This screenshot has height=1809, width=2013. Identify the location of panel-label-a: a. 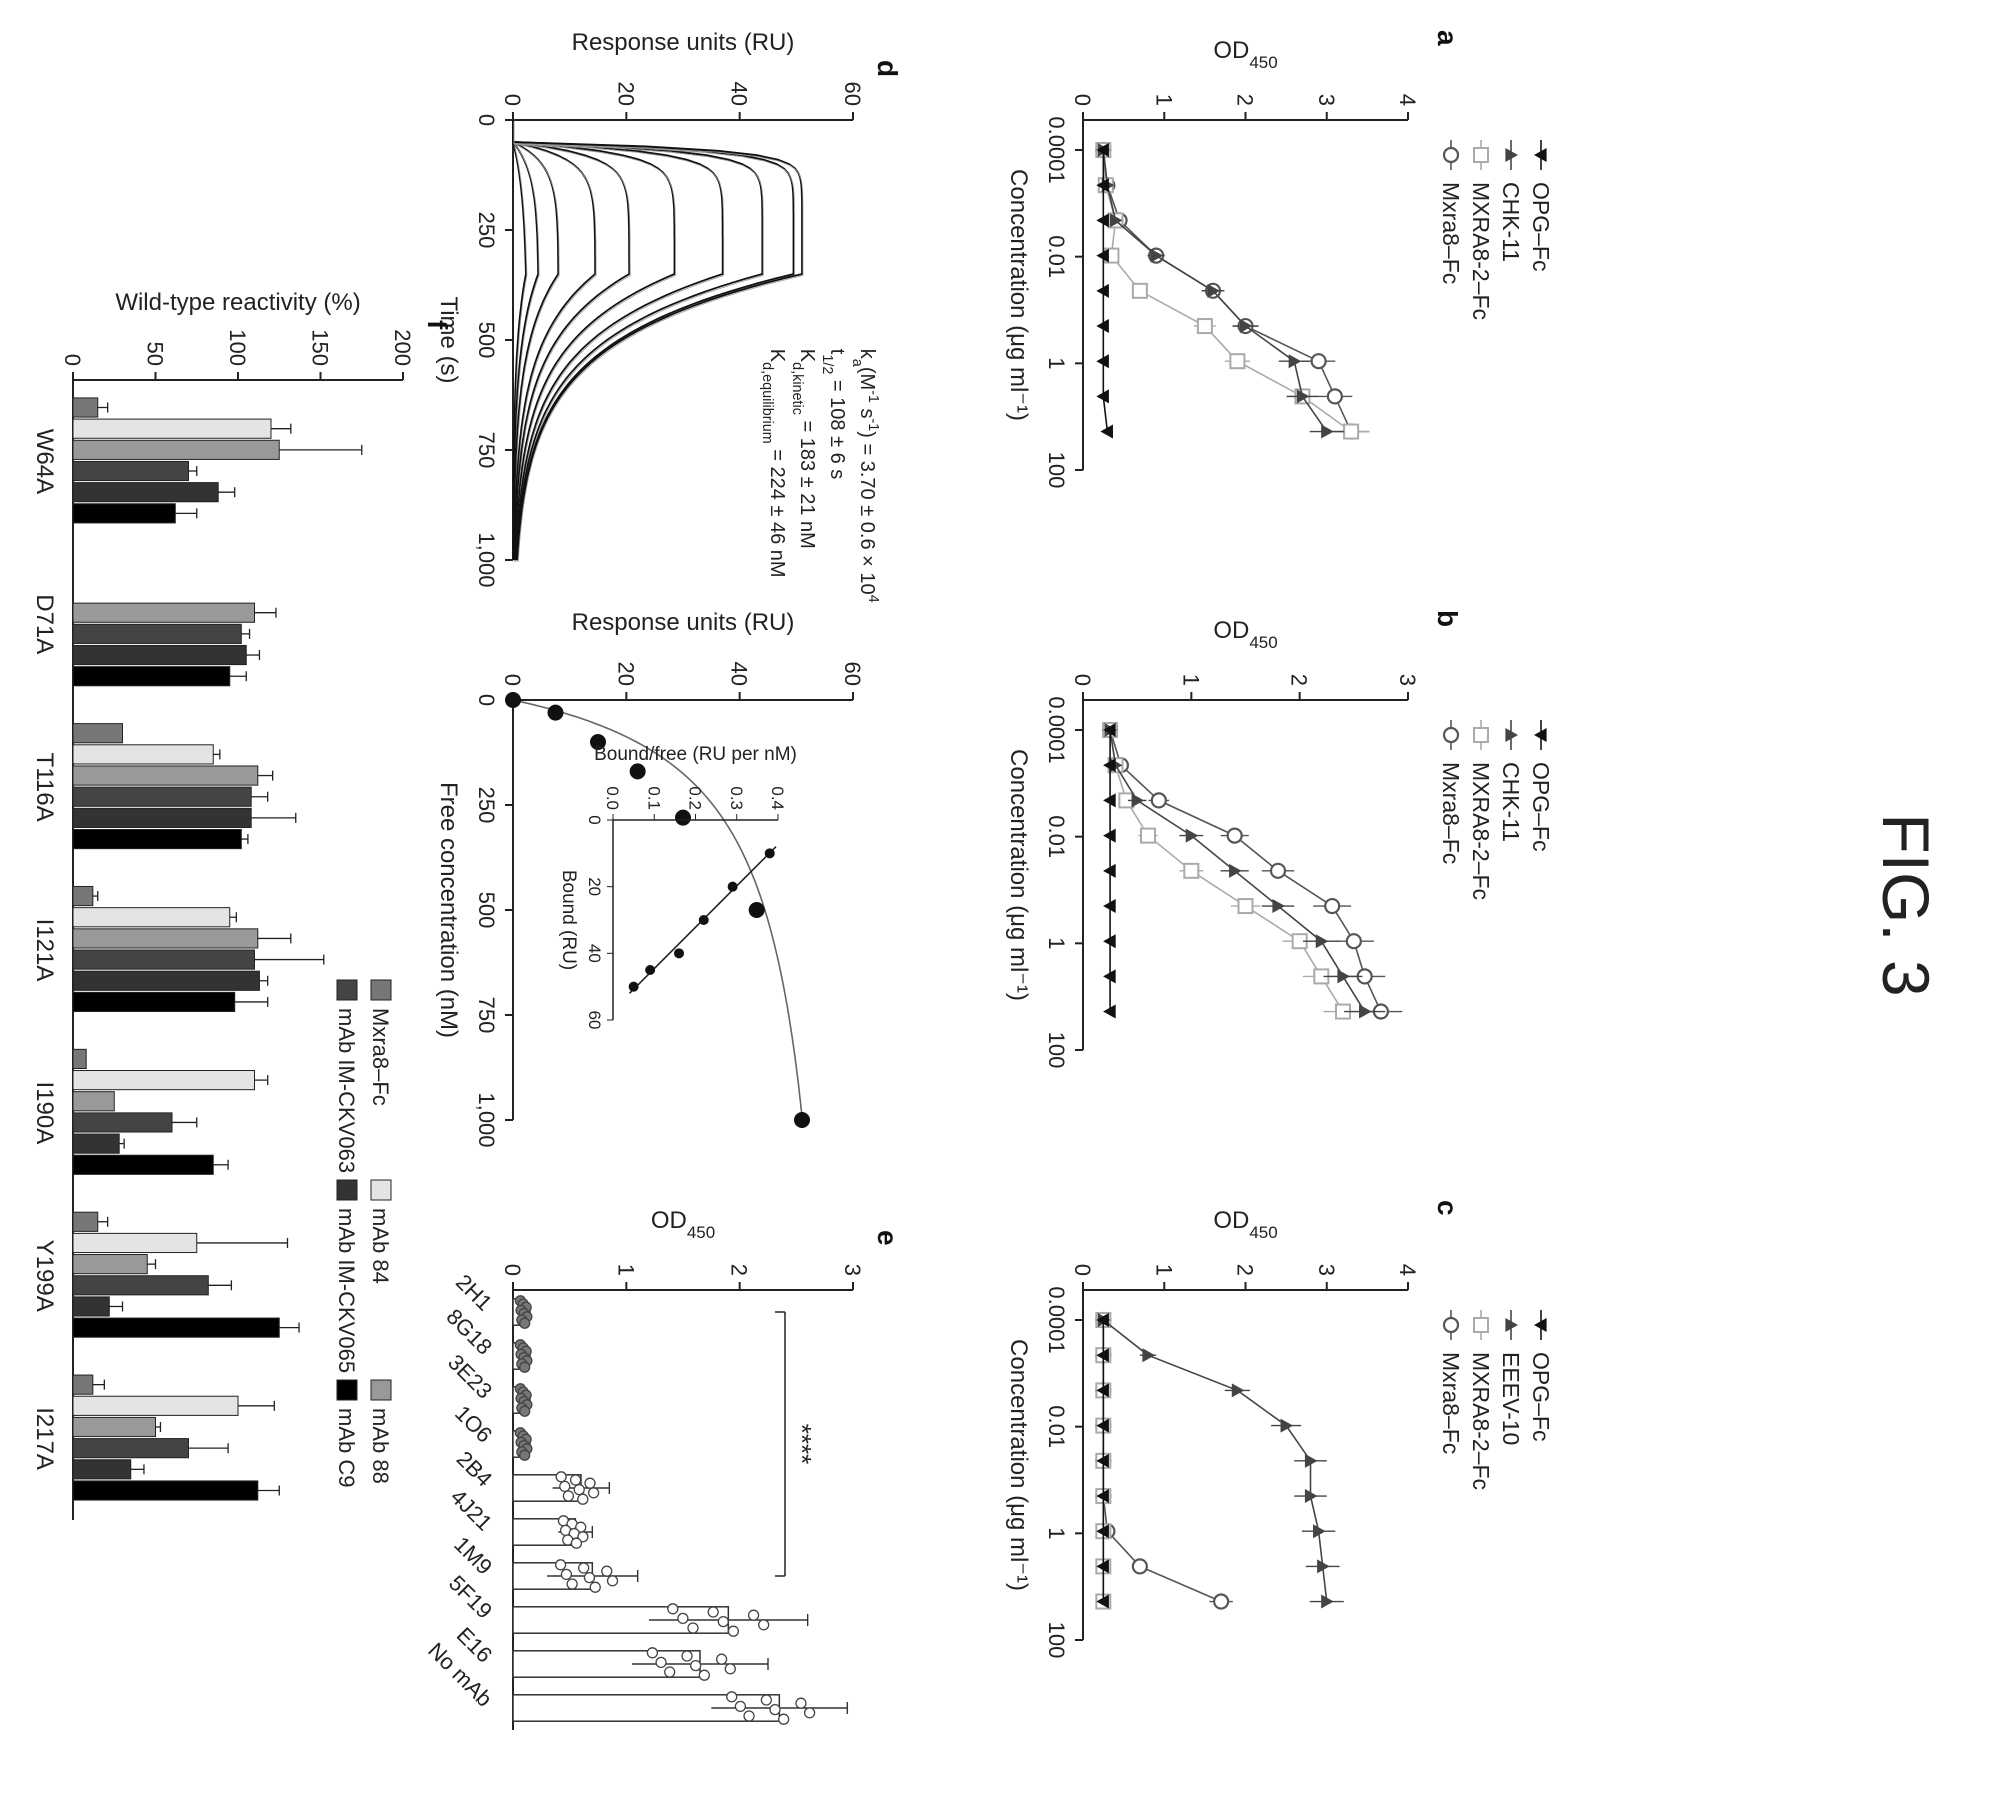
(1447, 38).